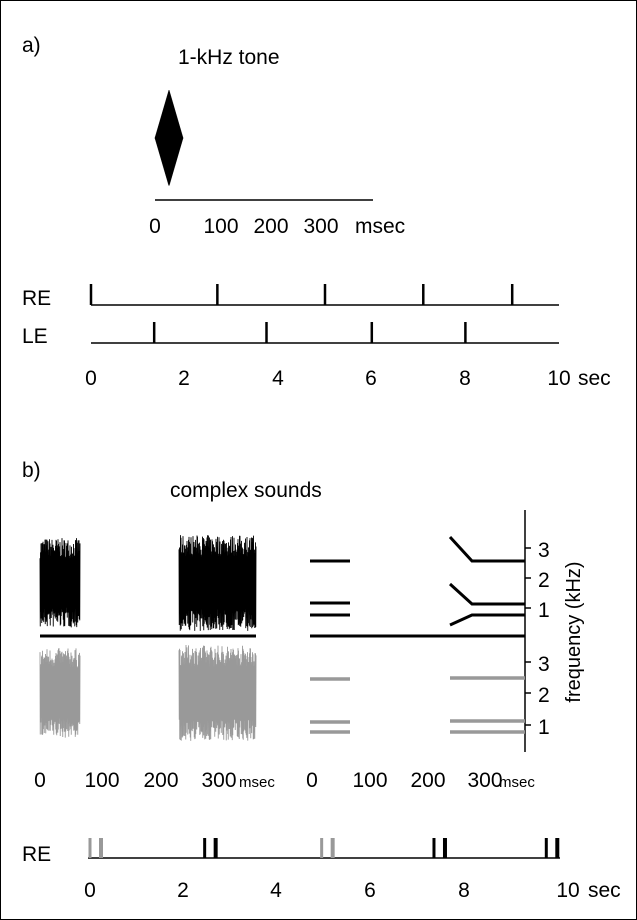  I want to click on timeline-b-unit: sec, so click(604, 890).